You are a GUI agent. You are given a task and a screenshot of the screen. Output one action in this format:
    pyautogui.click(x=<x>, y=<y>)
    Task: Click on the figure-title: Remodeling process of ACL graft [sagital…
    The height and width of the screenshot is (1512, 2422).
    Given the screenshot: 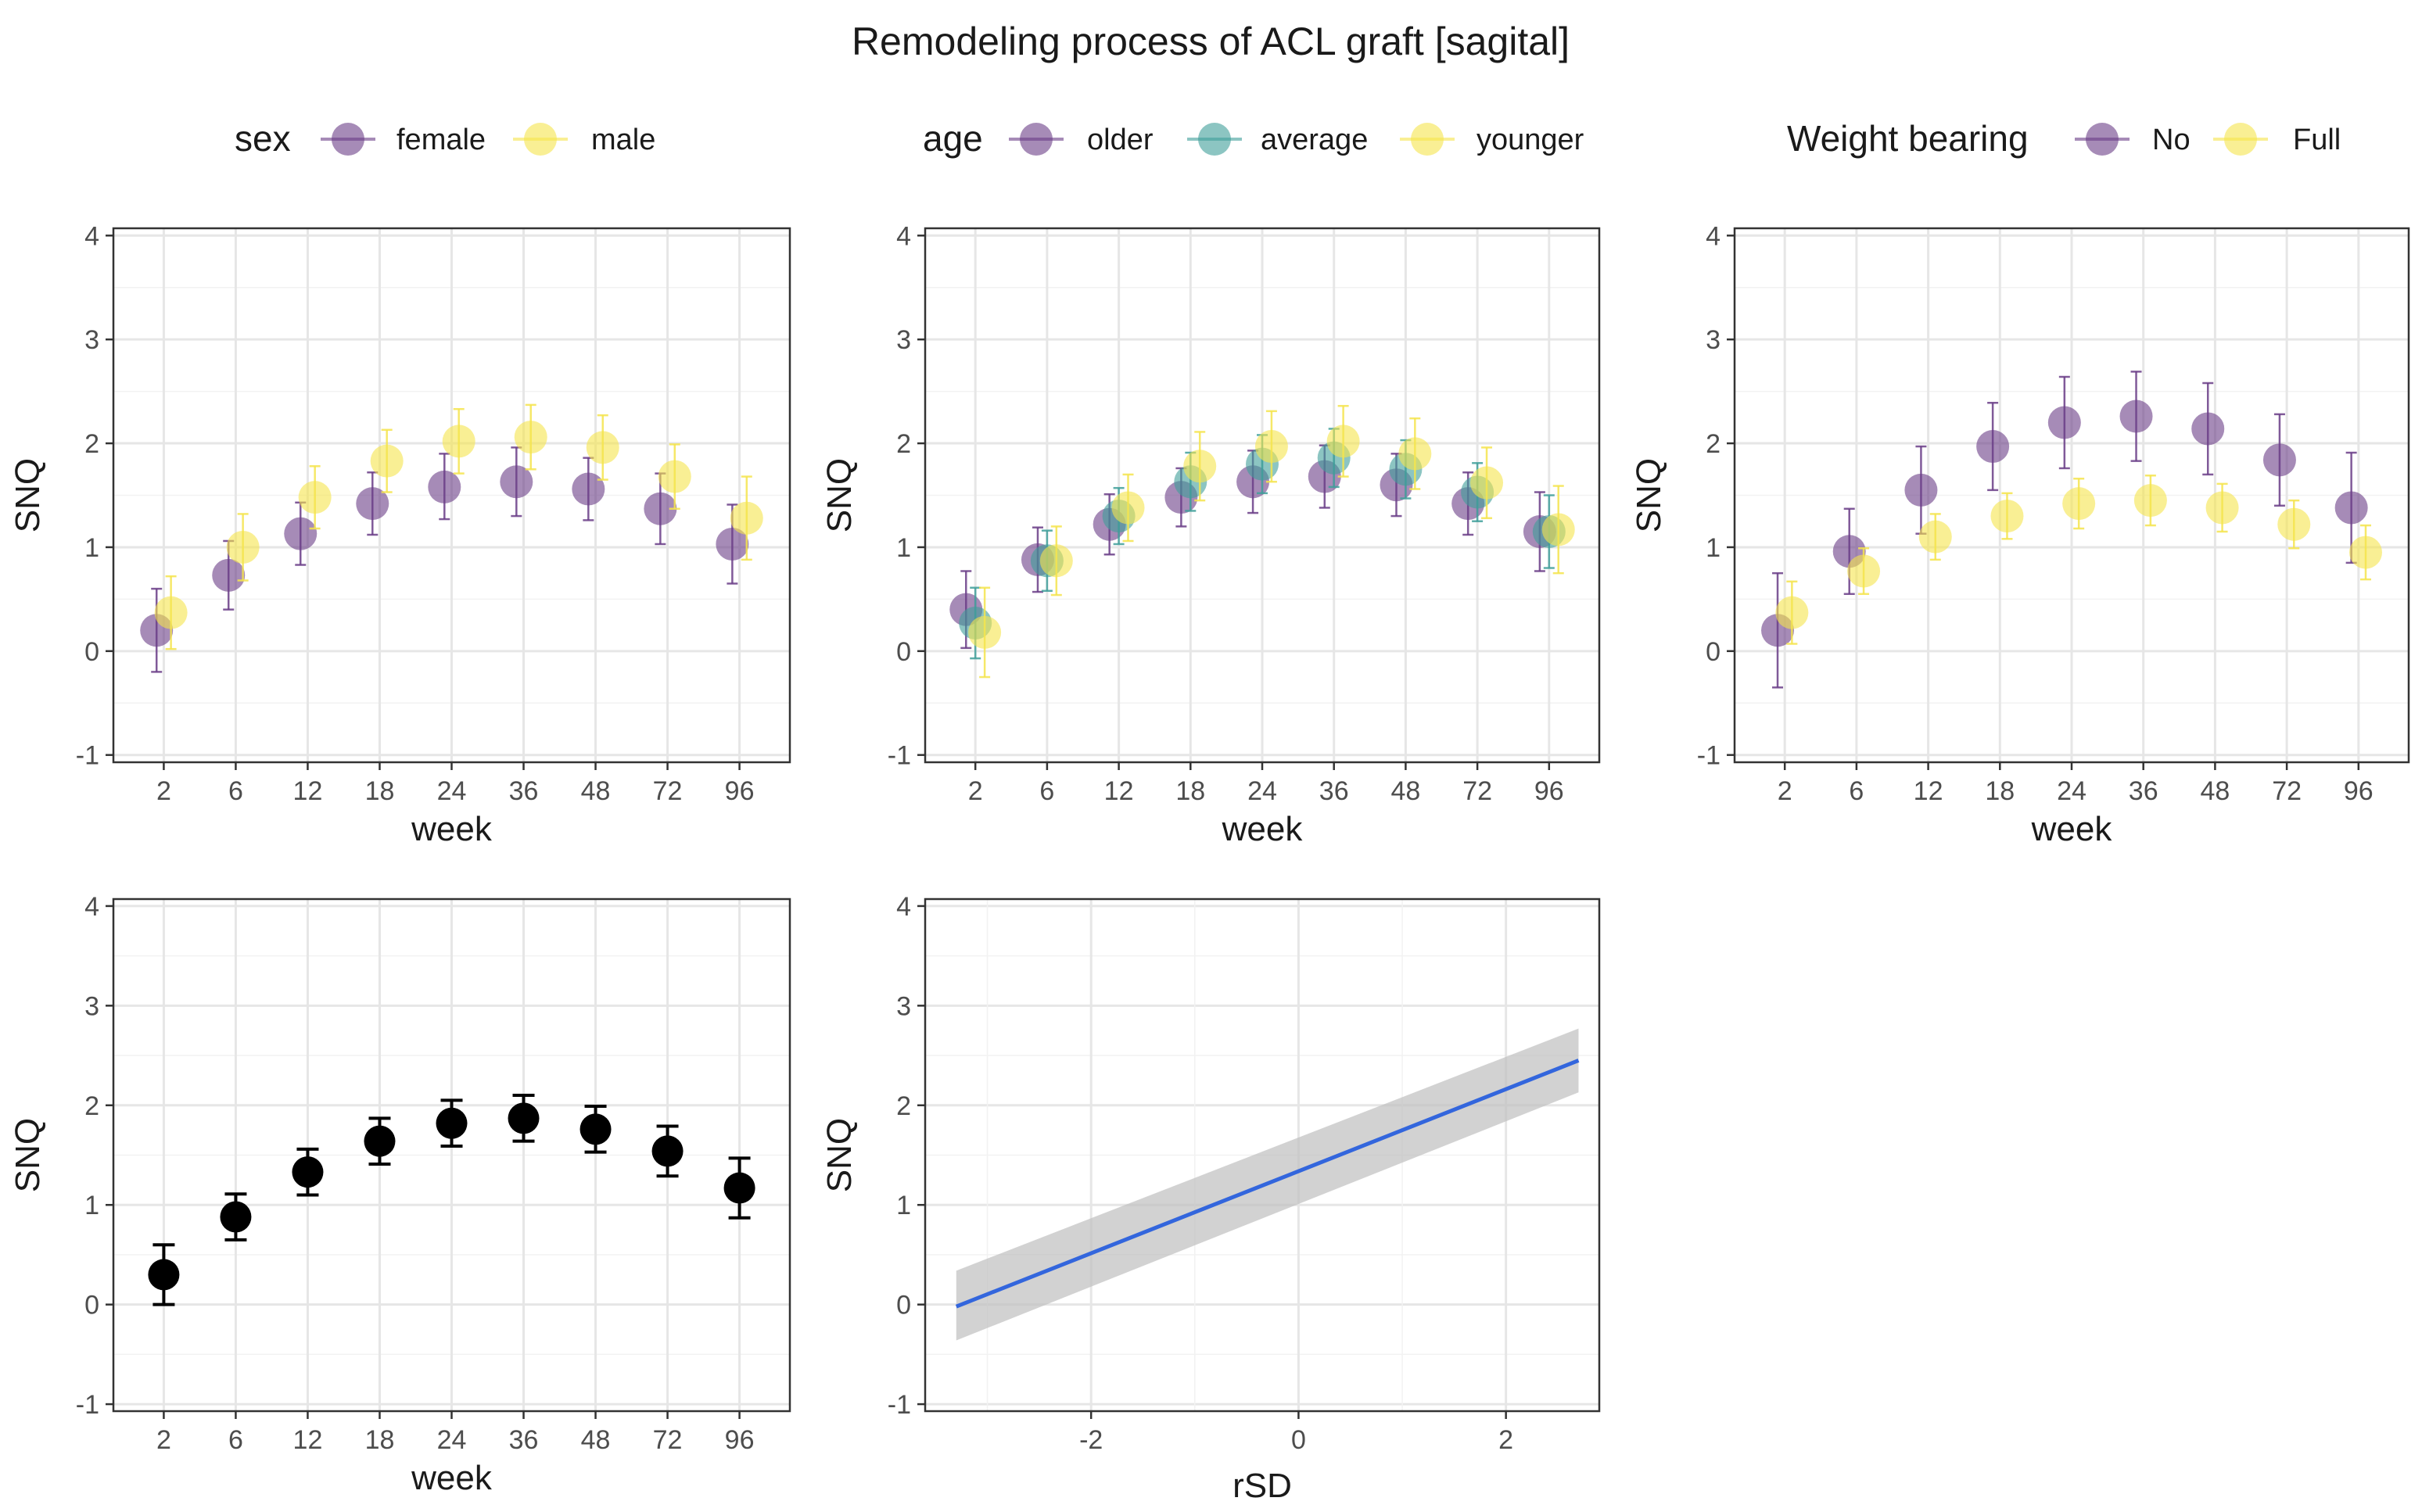 What is the action you would take?
    pyautogui.click(x=1211, y=41)
    